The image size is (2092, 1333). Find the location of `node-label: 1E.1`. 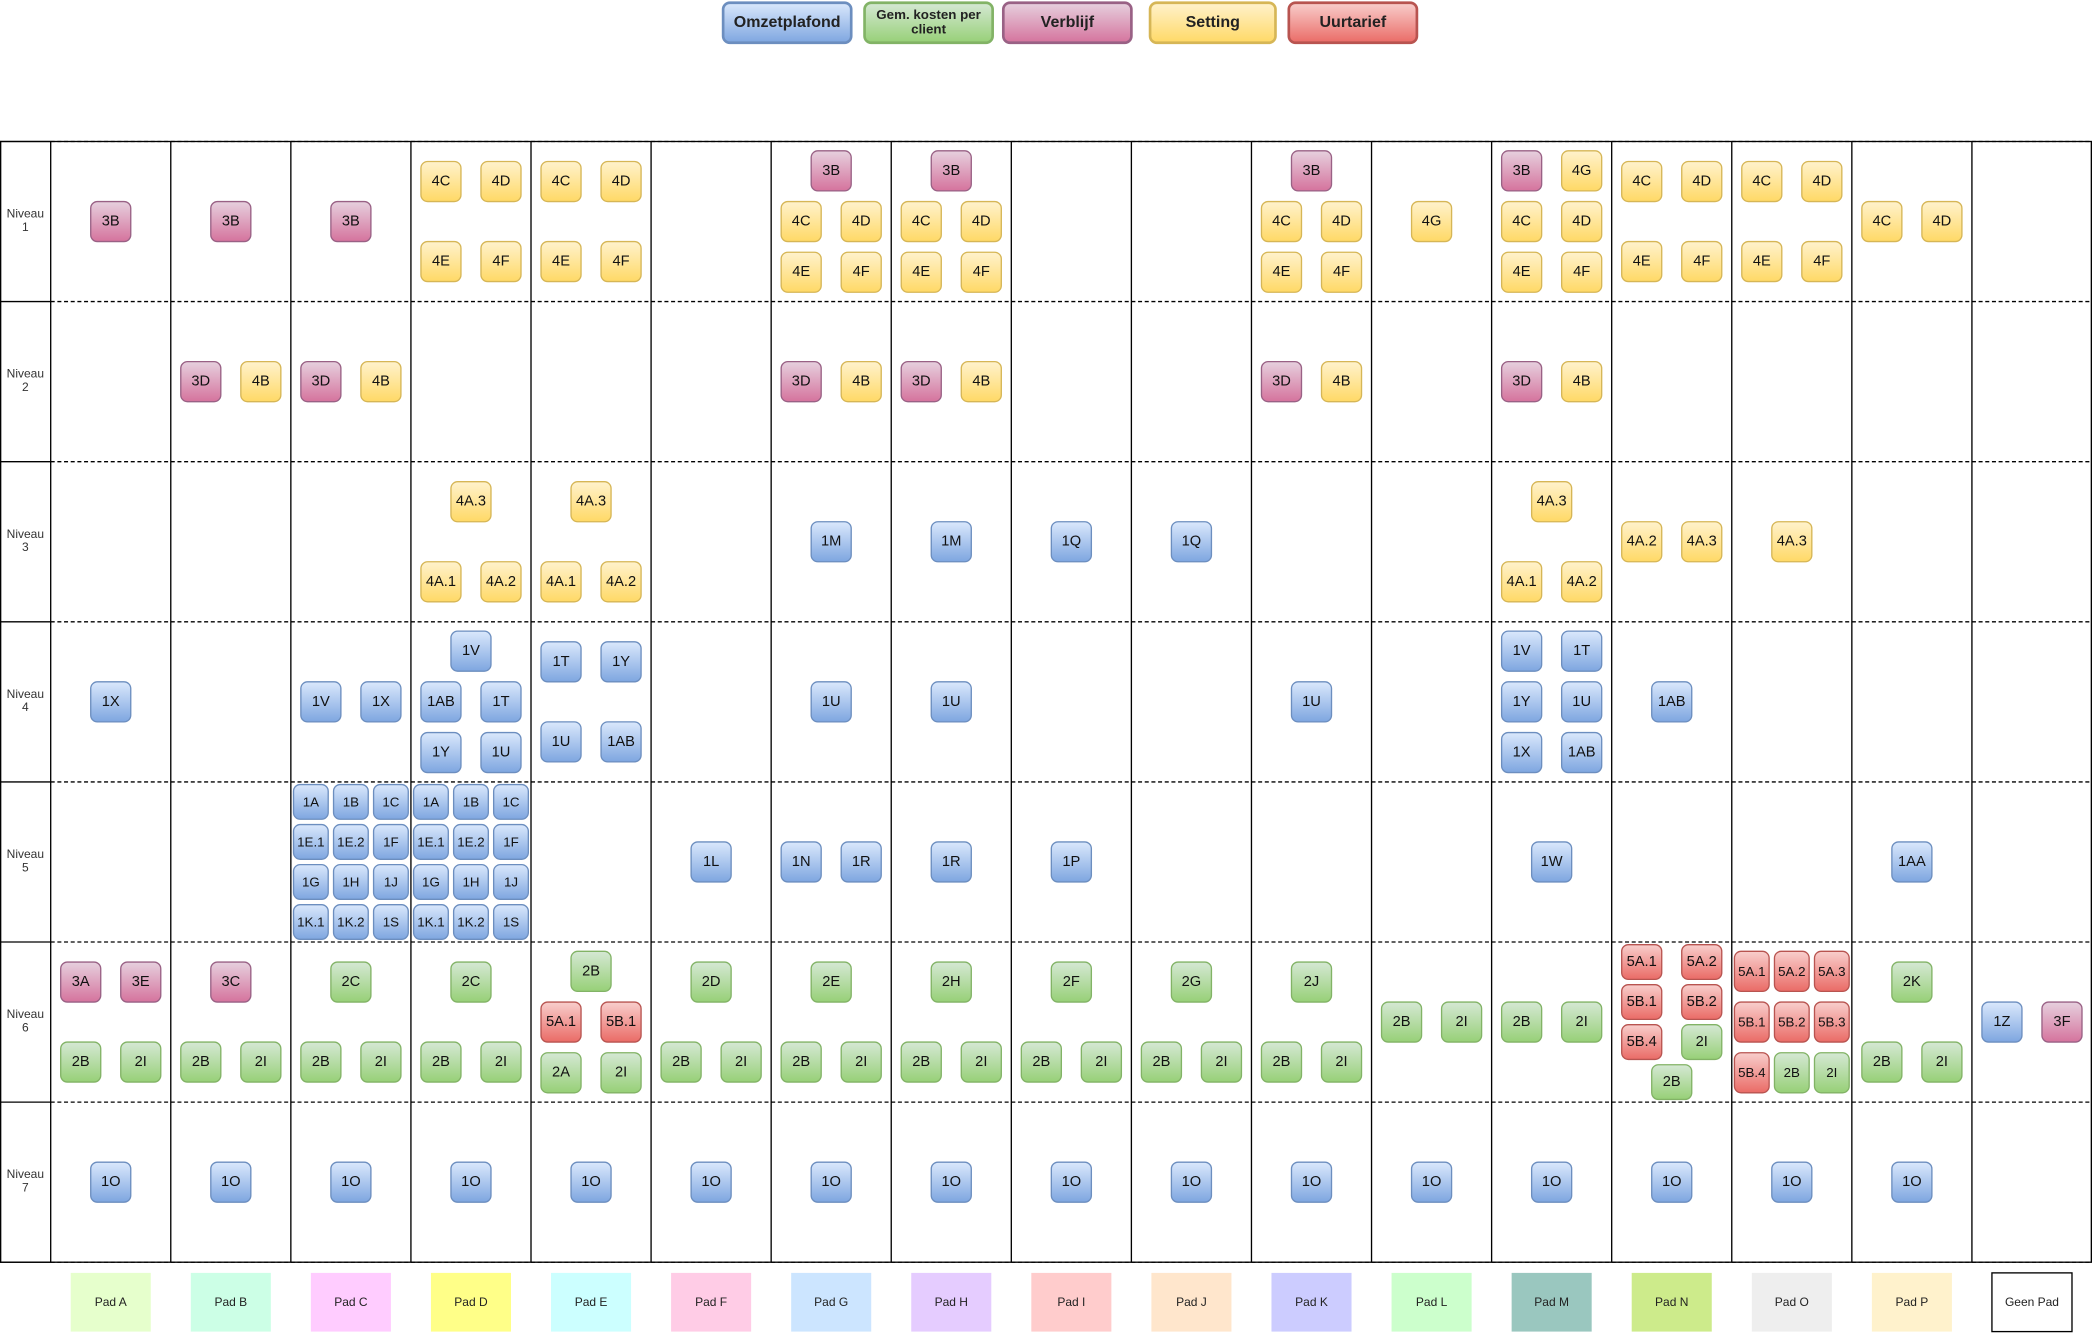

node-label: 1E.1 is located at coordinates (430, 841).